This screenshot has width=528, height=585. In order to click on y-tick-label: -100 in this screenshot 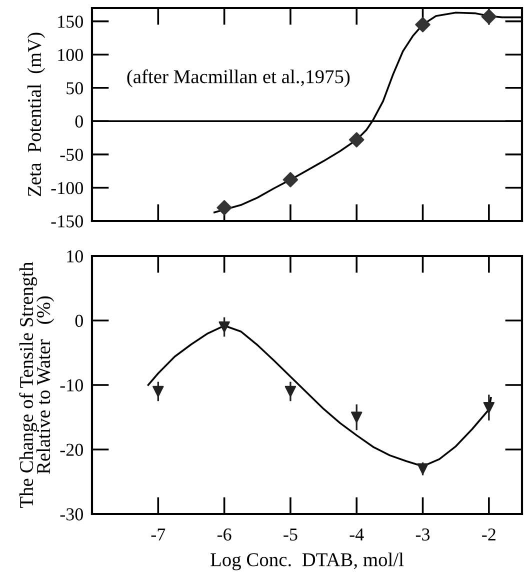, I will do `click(67, 188)`.